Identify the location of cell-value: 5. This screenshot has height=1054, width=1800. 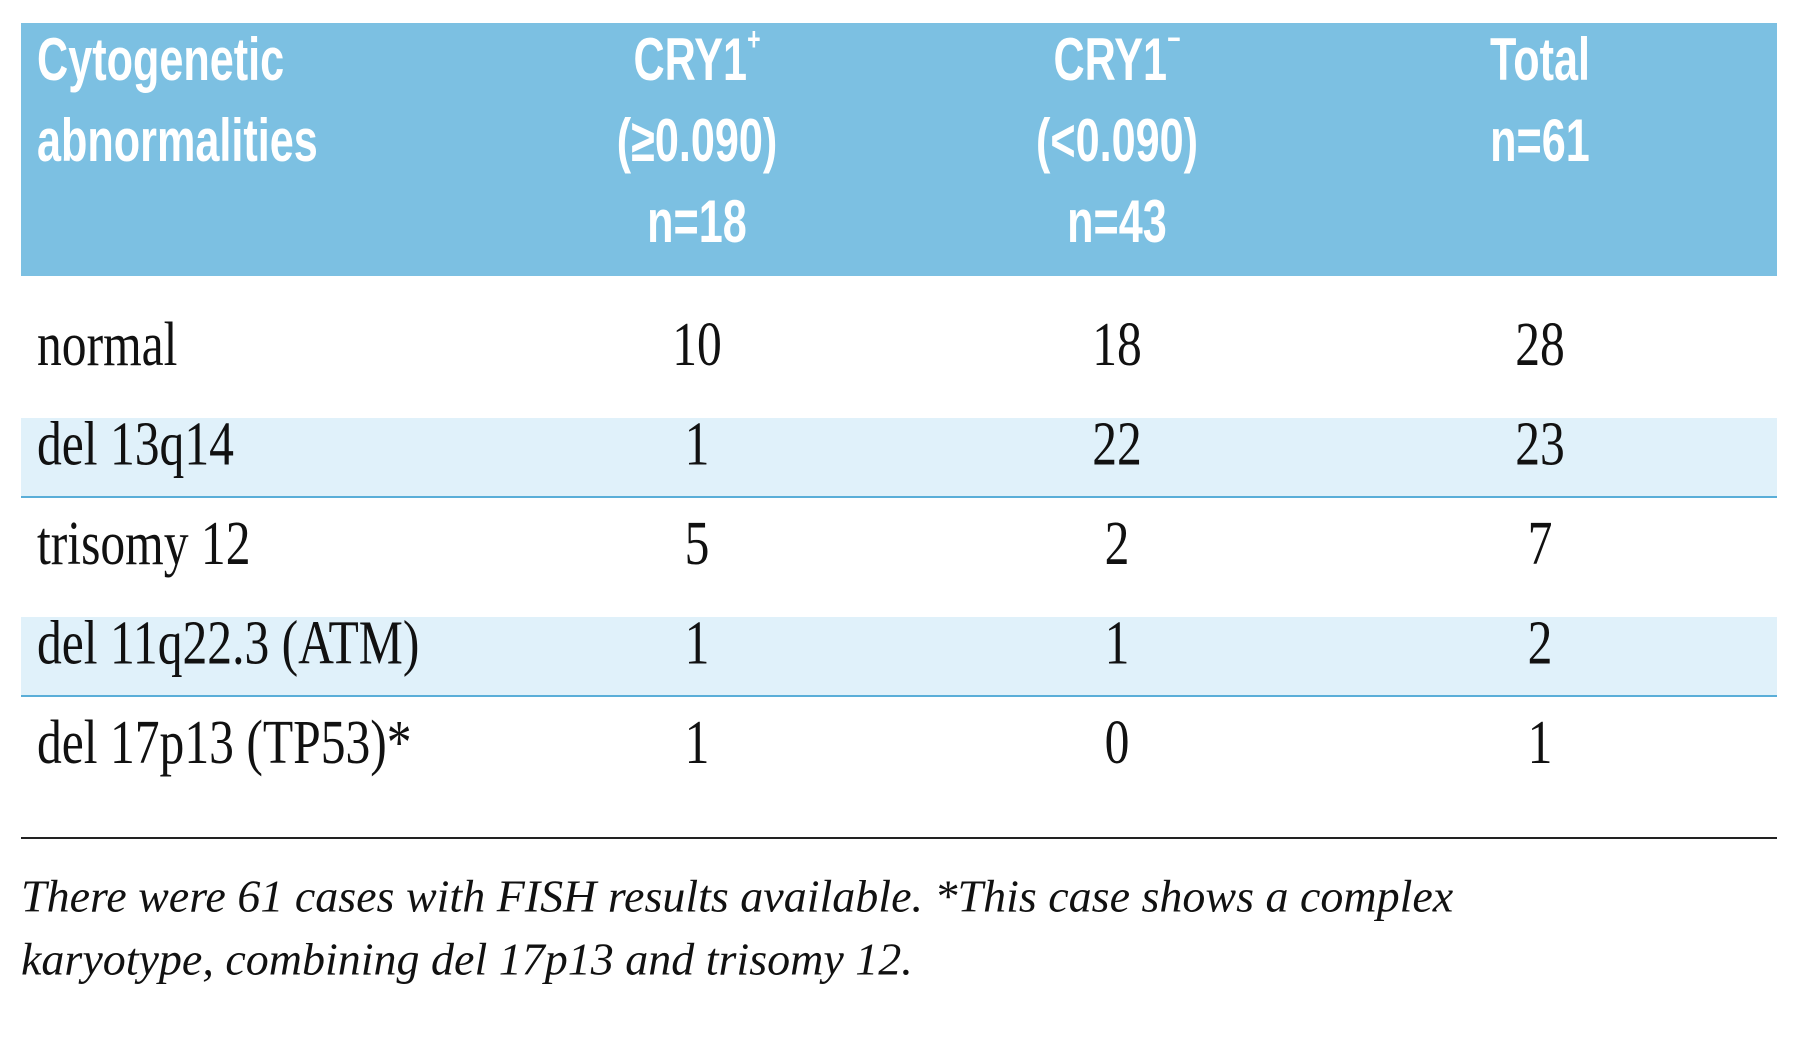
(697, 544).